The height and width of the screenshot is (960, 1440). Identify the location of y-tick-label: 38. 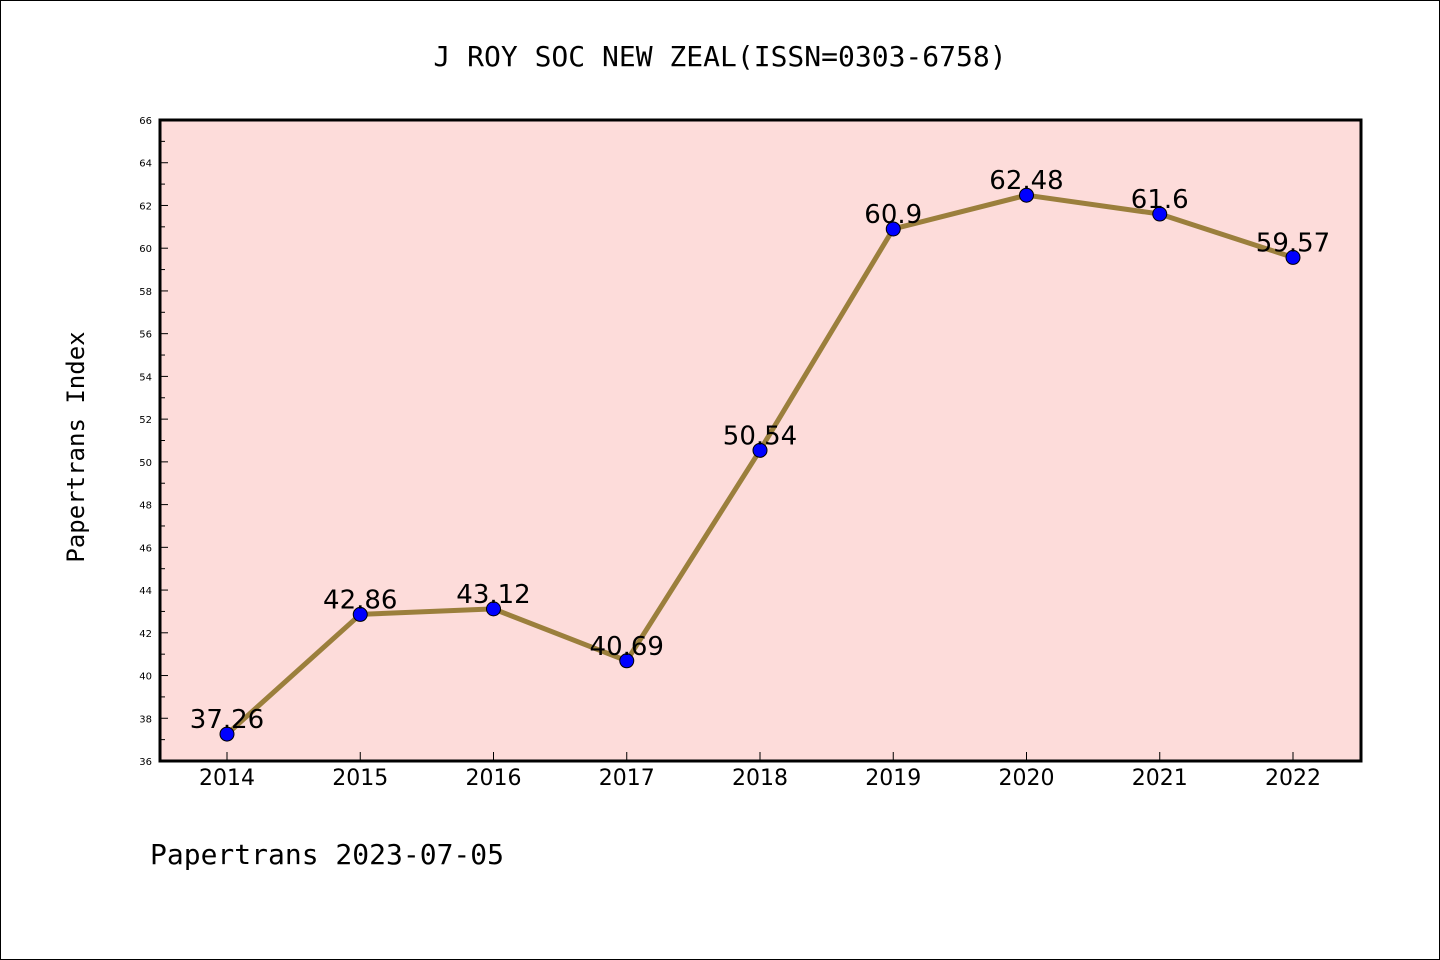
(145, 719).